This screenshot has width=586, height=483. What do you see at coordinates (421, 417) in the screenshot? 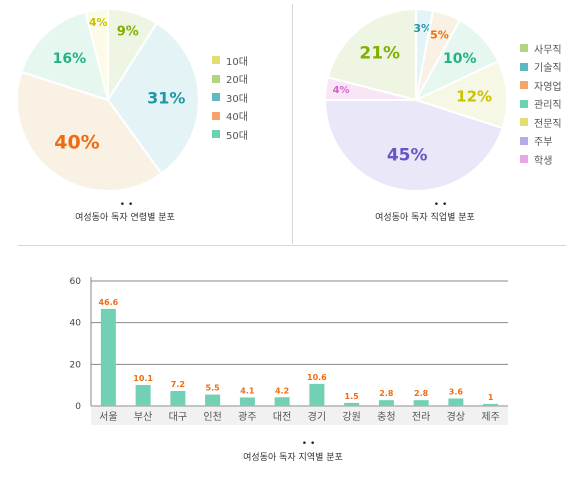
I see `x-tick-label: 전라` at bounding box center [421, 417].